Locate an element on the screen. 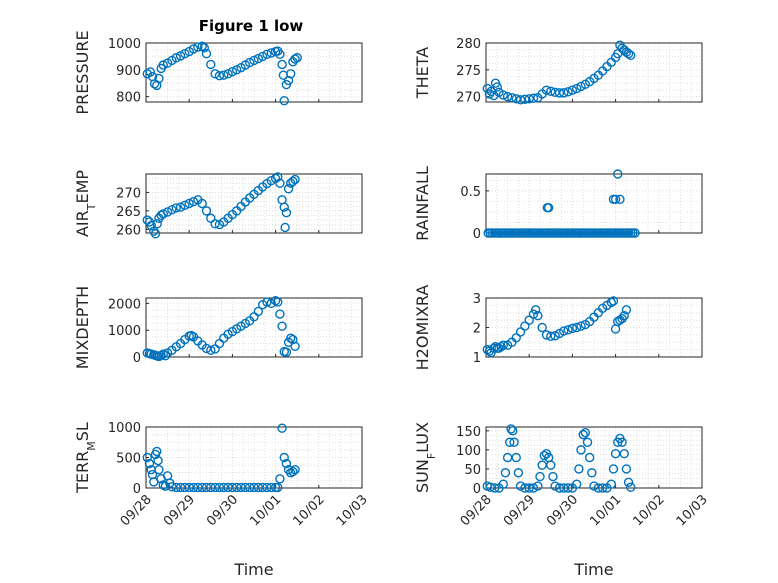  axes-background is located at coordinates (594, 203).